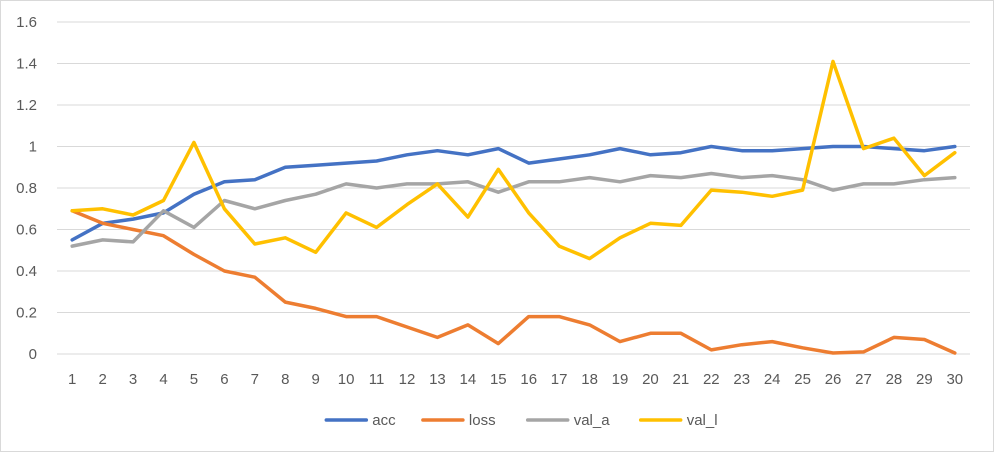  Describe the element at coordinates (528, 379) in the screenshot. I see `x-tick-label: 16` at that location.